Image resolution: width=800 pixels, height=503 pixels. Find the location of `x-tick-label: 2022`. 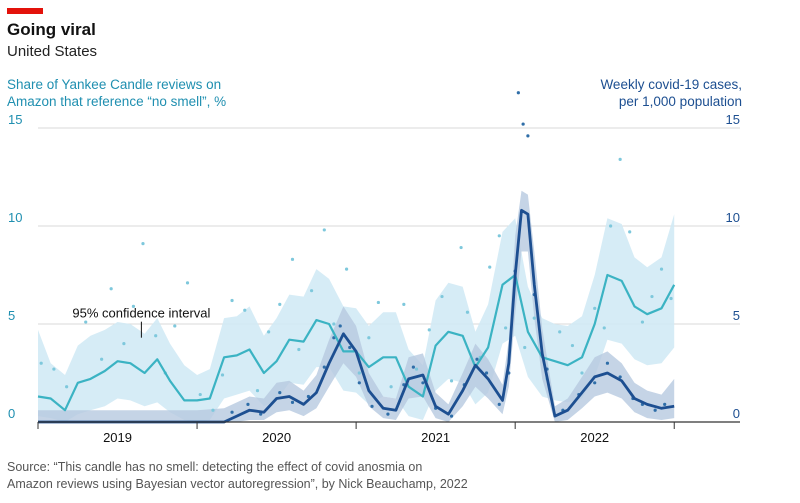

x-tick-label: 2022 is located at coordinates (594, 437).